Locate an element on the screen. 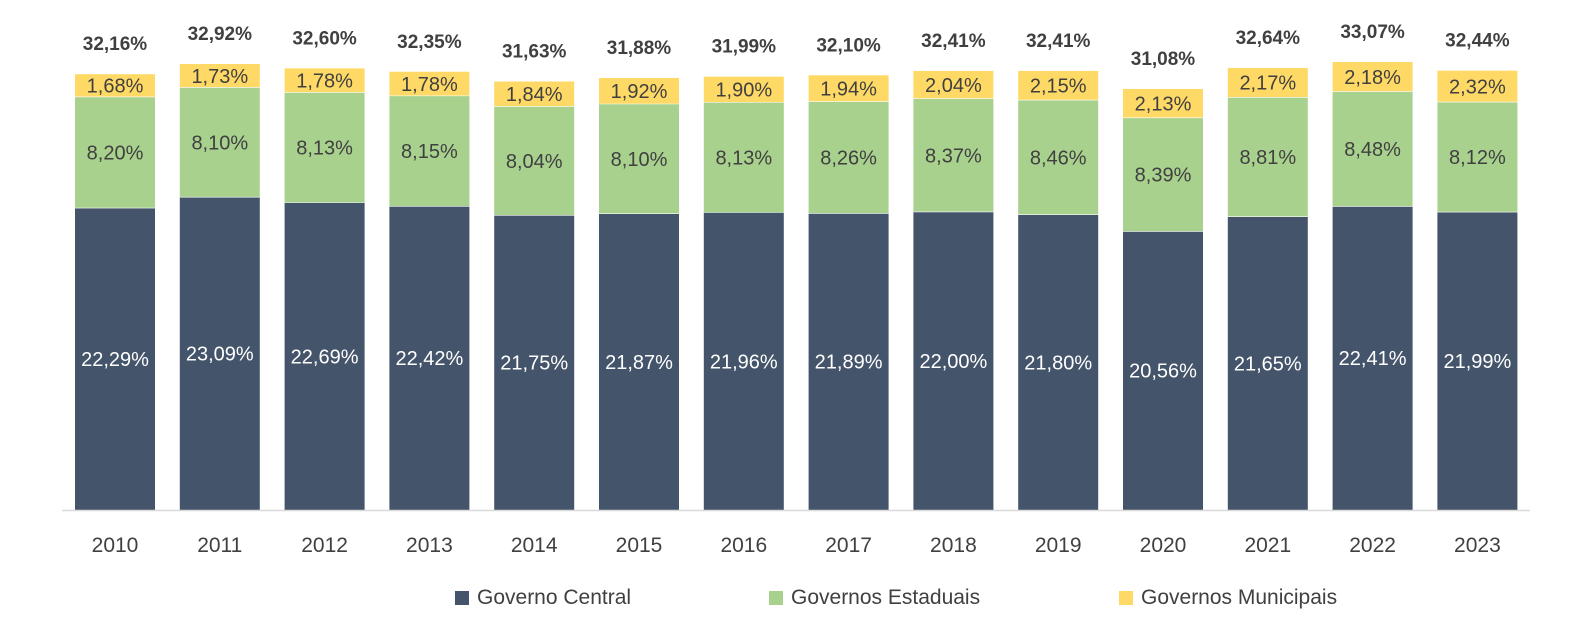 The image size is (1579, 644). x-tick-label-2023: 2023 is located at coordinates (1477, 545).